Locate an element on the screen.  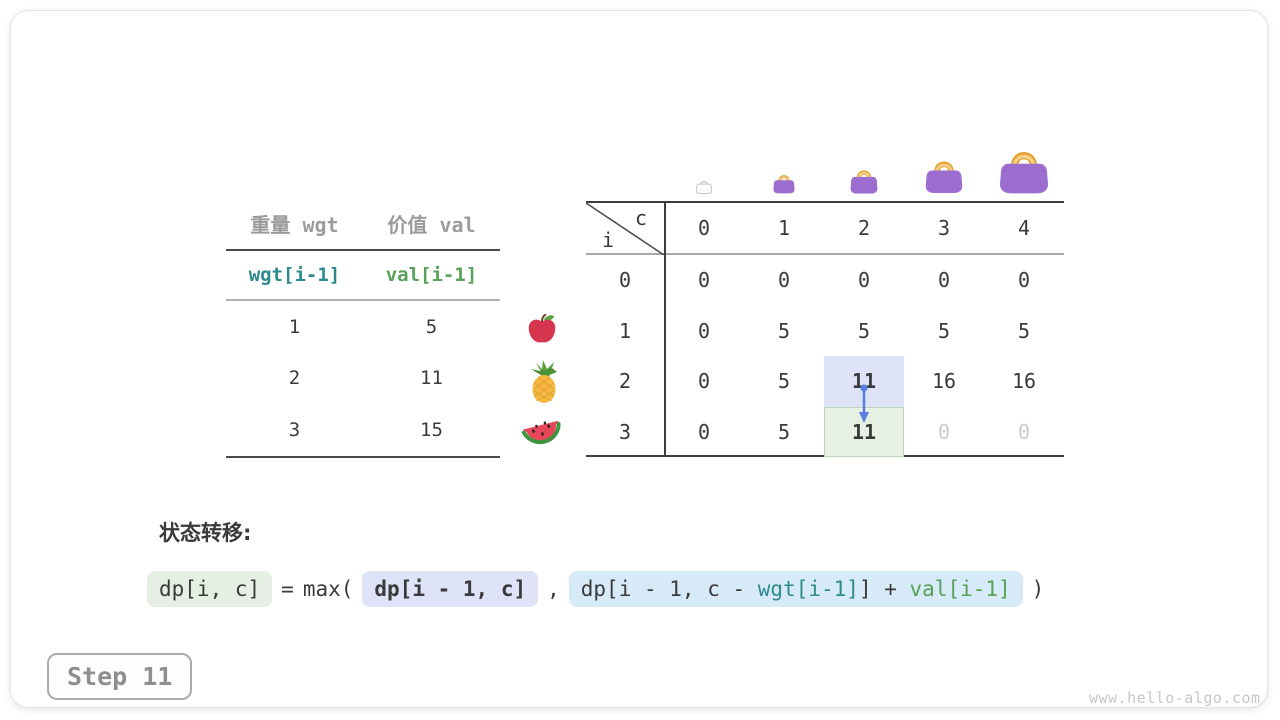
dp-table-header: c i 0 1 2 3 4 is located at coordinates (825, 229).